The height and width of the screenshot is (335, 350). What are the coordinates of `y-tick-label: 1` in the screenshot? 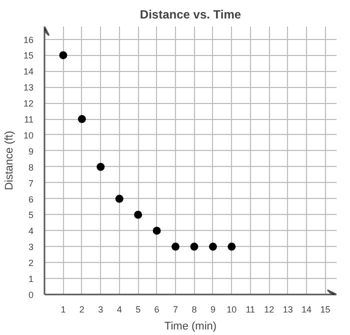 It's located at (31, 279).